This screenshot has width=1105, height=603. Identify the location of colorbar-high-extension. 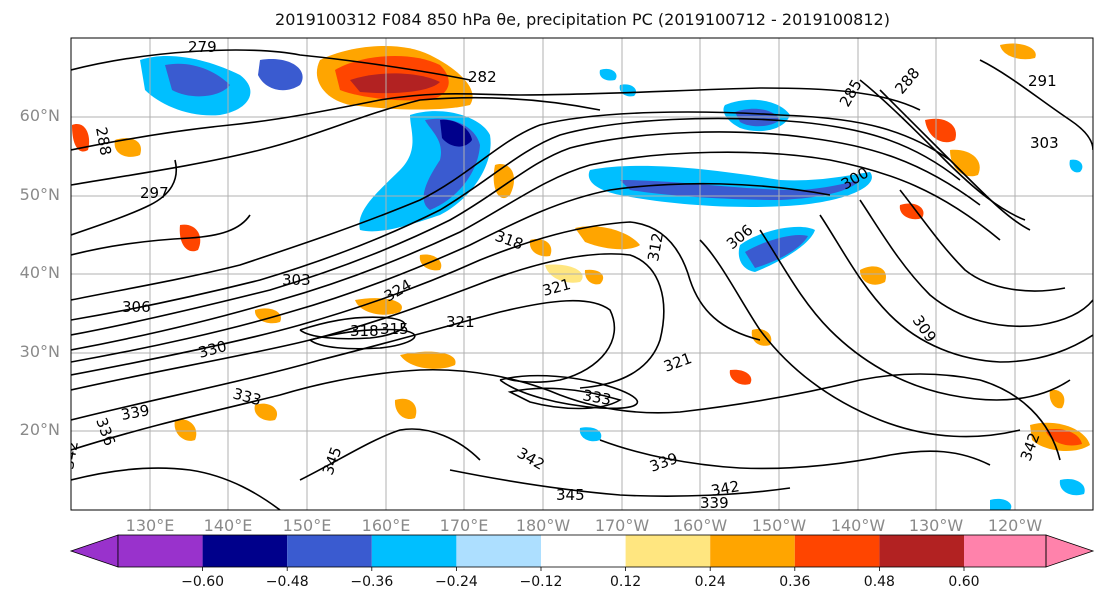
(1070, 551).